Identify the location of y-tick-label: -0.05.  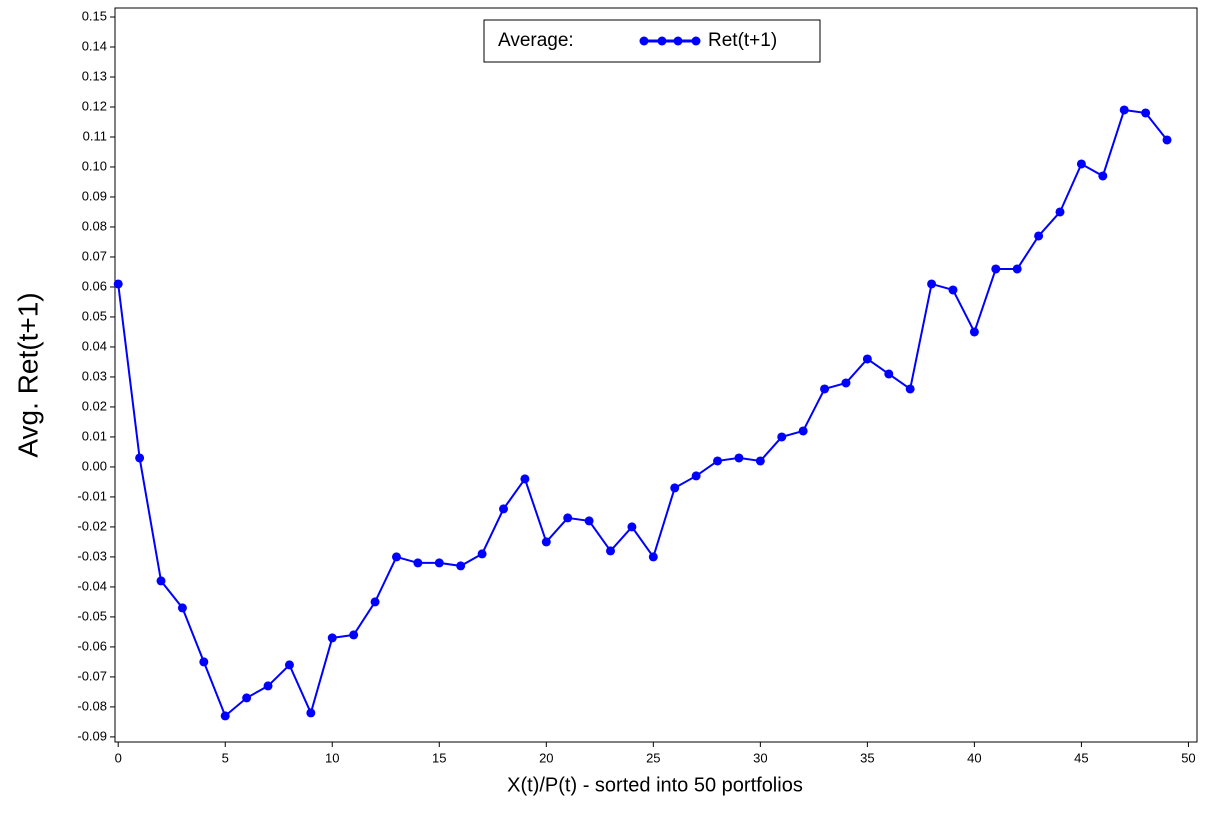
(92, 615).